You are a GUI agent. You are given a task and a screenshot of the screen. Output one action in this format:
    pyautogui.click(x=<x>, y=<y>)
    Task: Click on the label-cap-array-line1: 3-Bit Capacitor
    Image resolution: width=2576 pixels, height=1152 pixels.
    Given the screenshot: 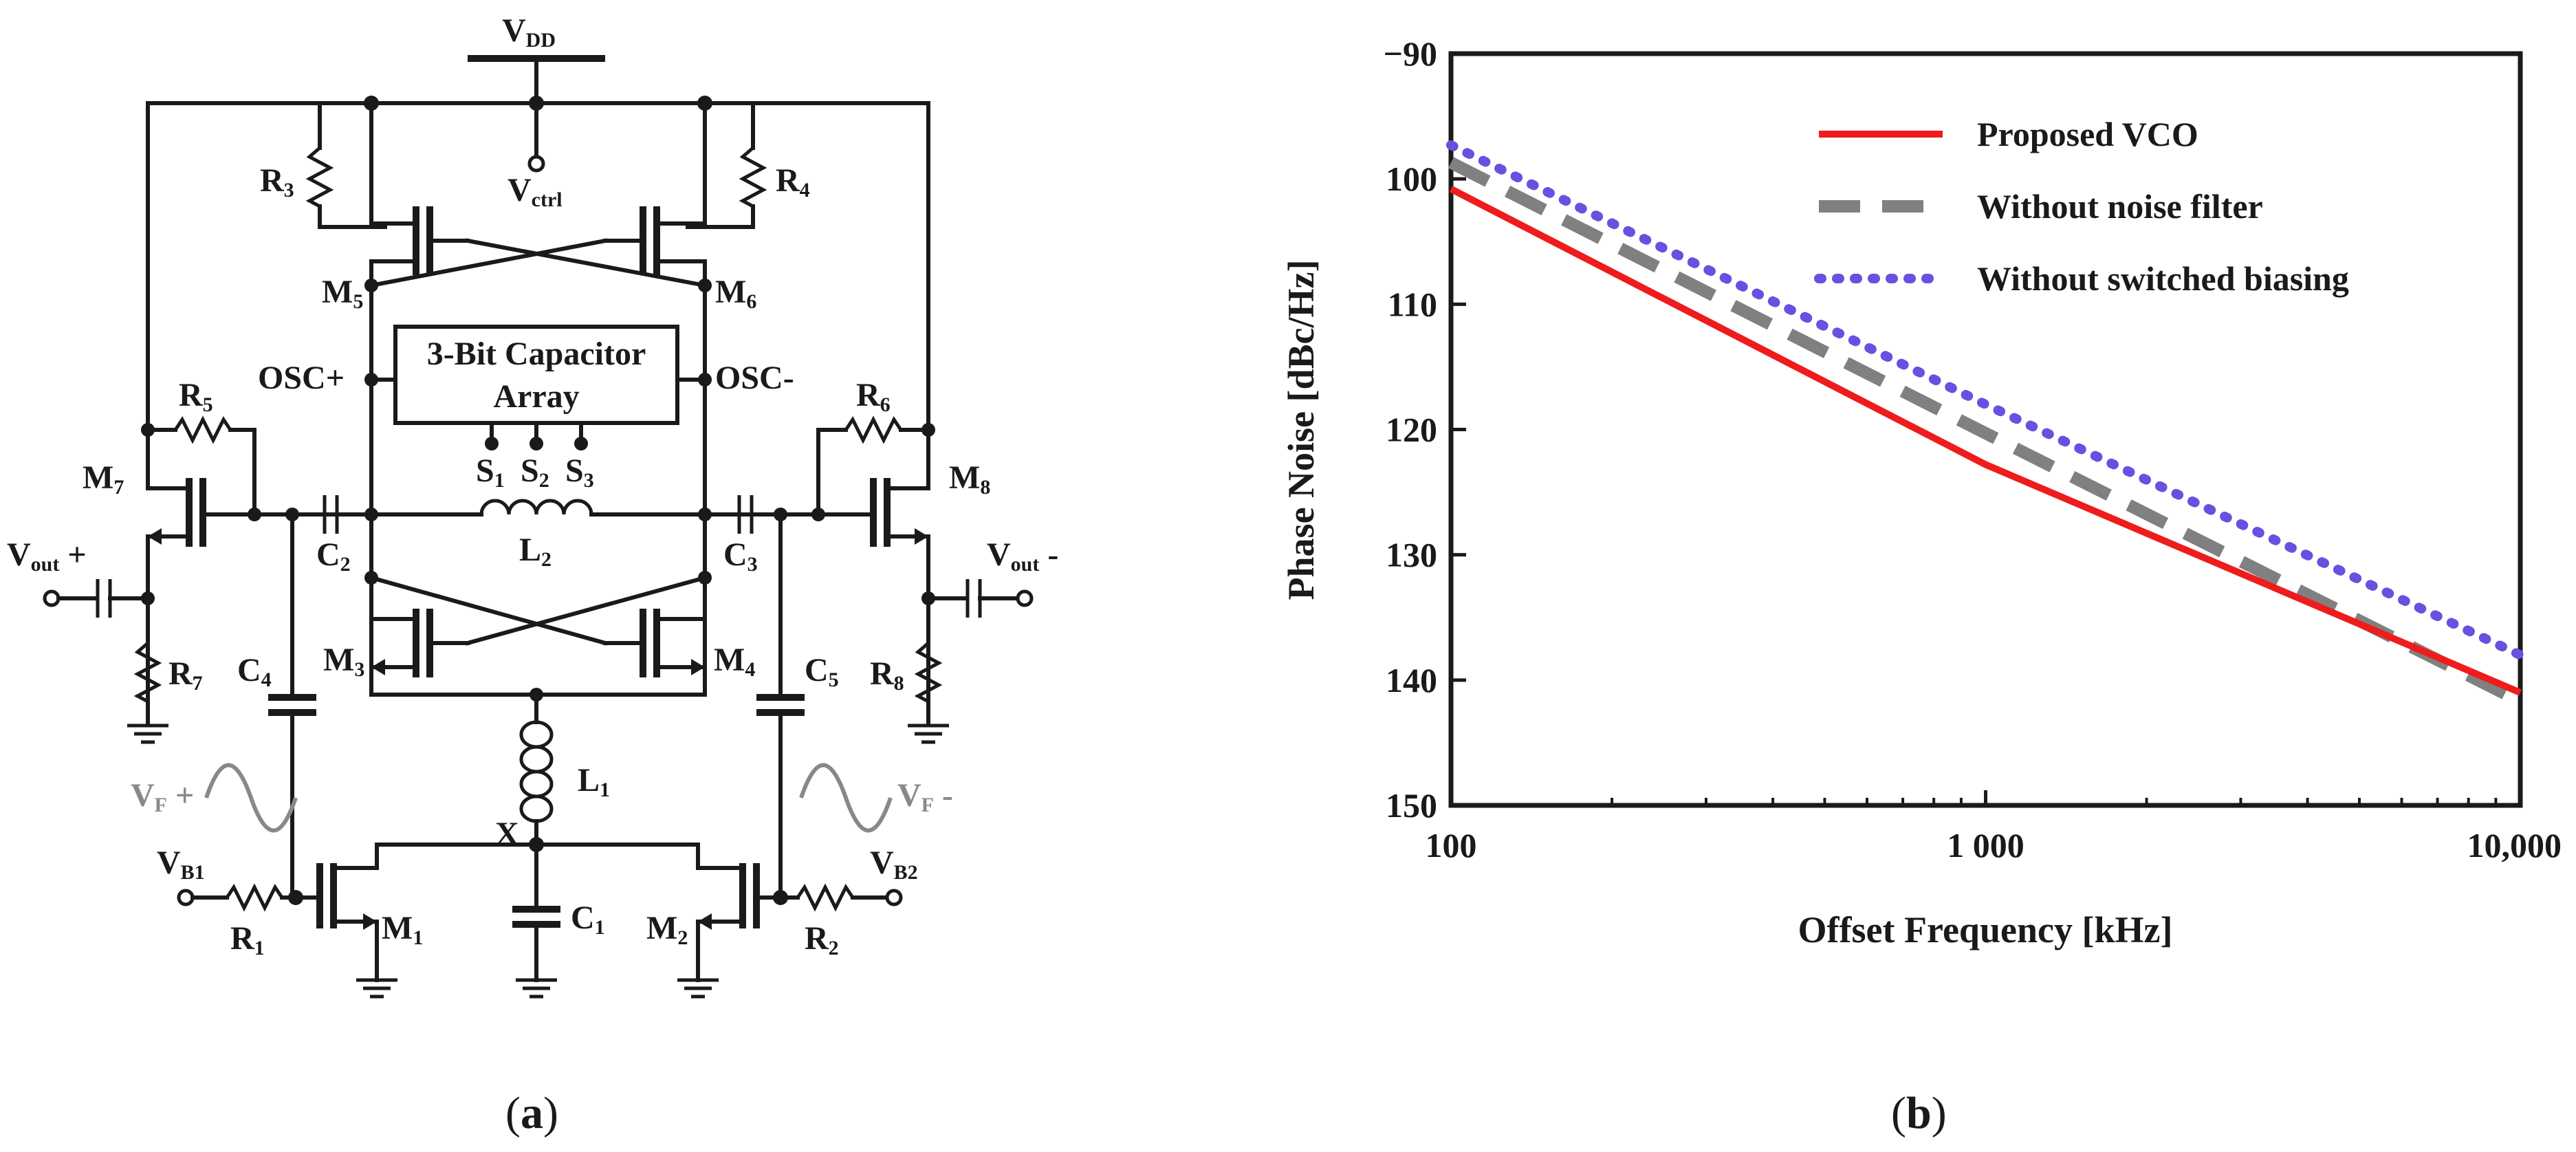 What is the action you would take?
    pyautogui.click(x=536, y=354)
    